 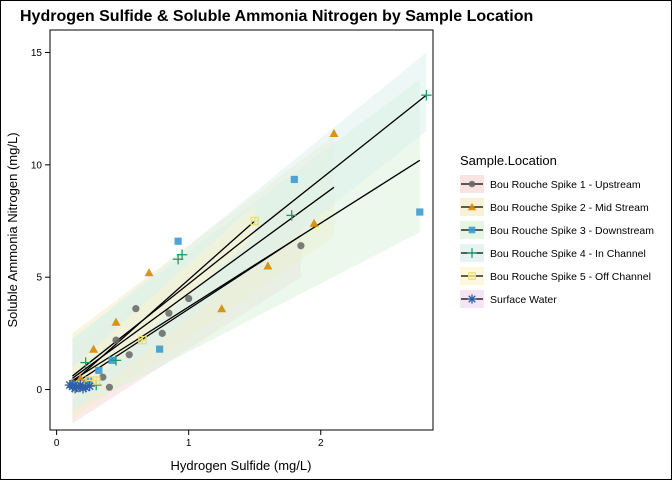 I want to click on legend-item-bou-rouche-spike-4-in-channel: Bou Rouche Spike 4 - In Channel, so click(x=553, y=253).